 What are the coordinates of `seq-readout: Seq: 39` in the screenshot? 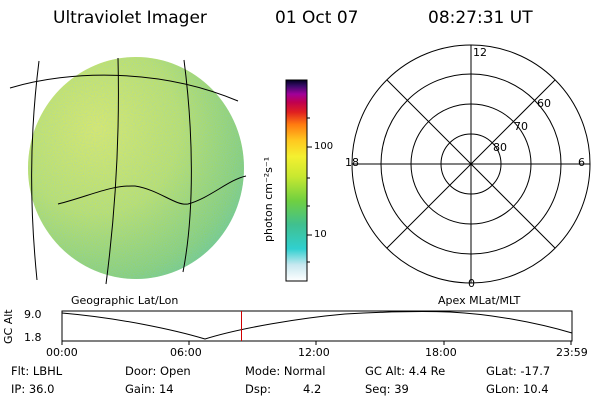 It's located at (387, 389).